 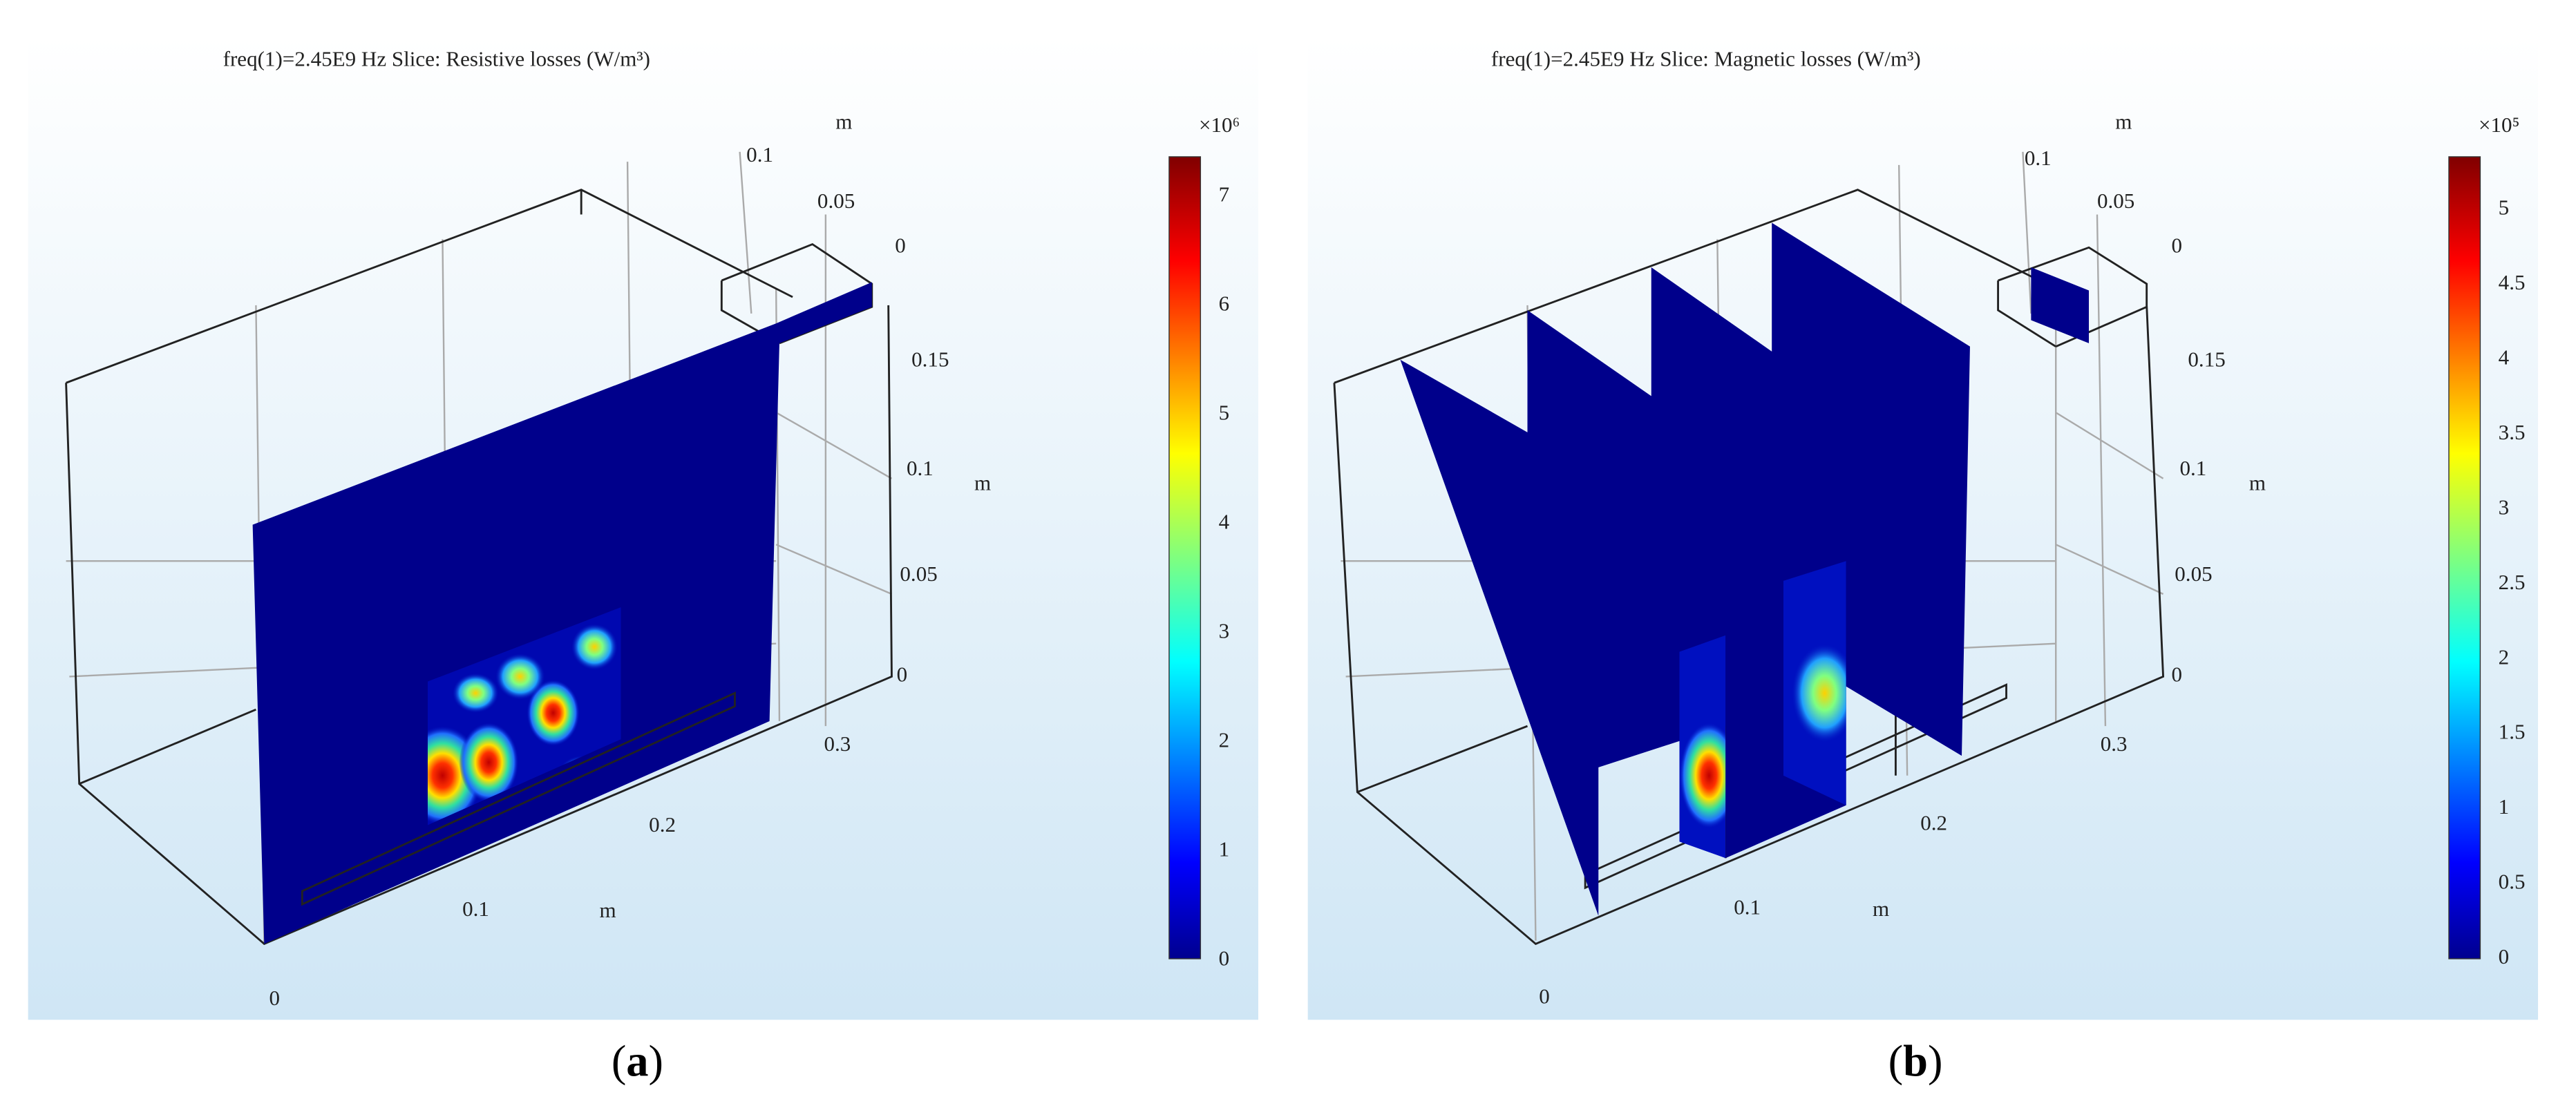 I want to click on colorbar-tick-label: 0.5, so click(x=2512, y=882).